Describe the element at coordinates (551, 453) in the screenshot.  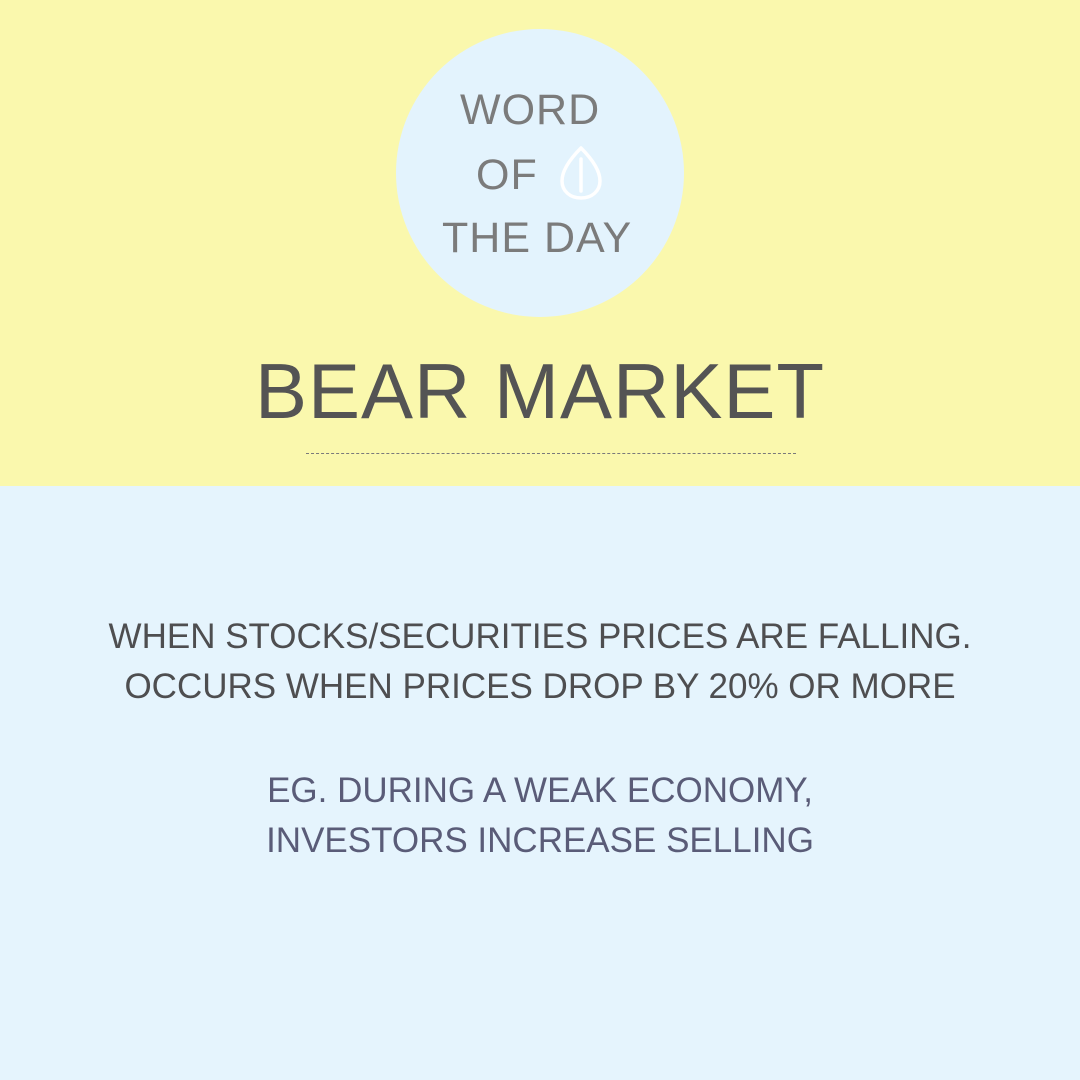
I see `dashed-divider` at that location.